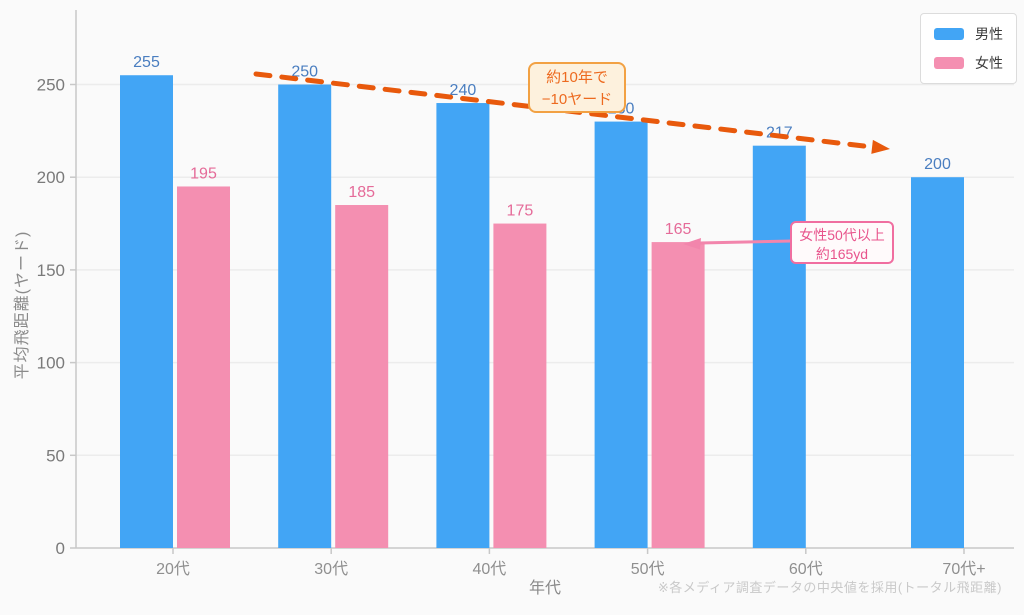 The width and height of the screenshot is (1024, 615). What do you see at coordinates (949, 34) in the screenshot?
I see `male-series-swatch-icon` at bounding box center [949, 34].